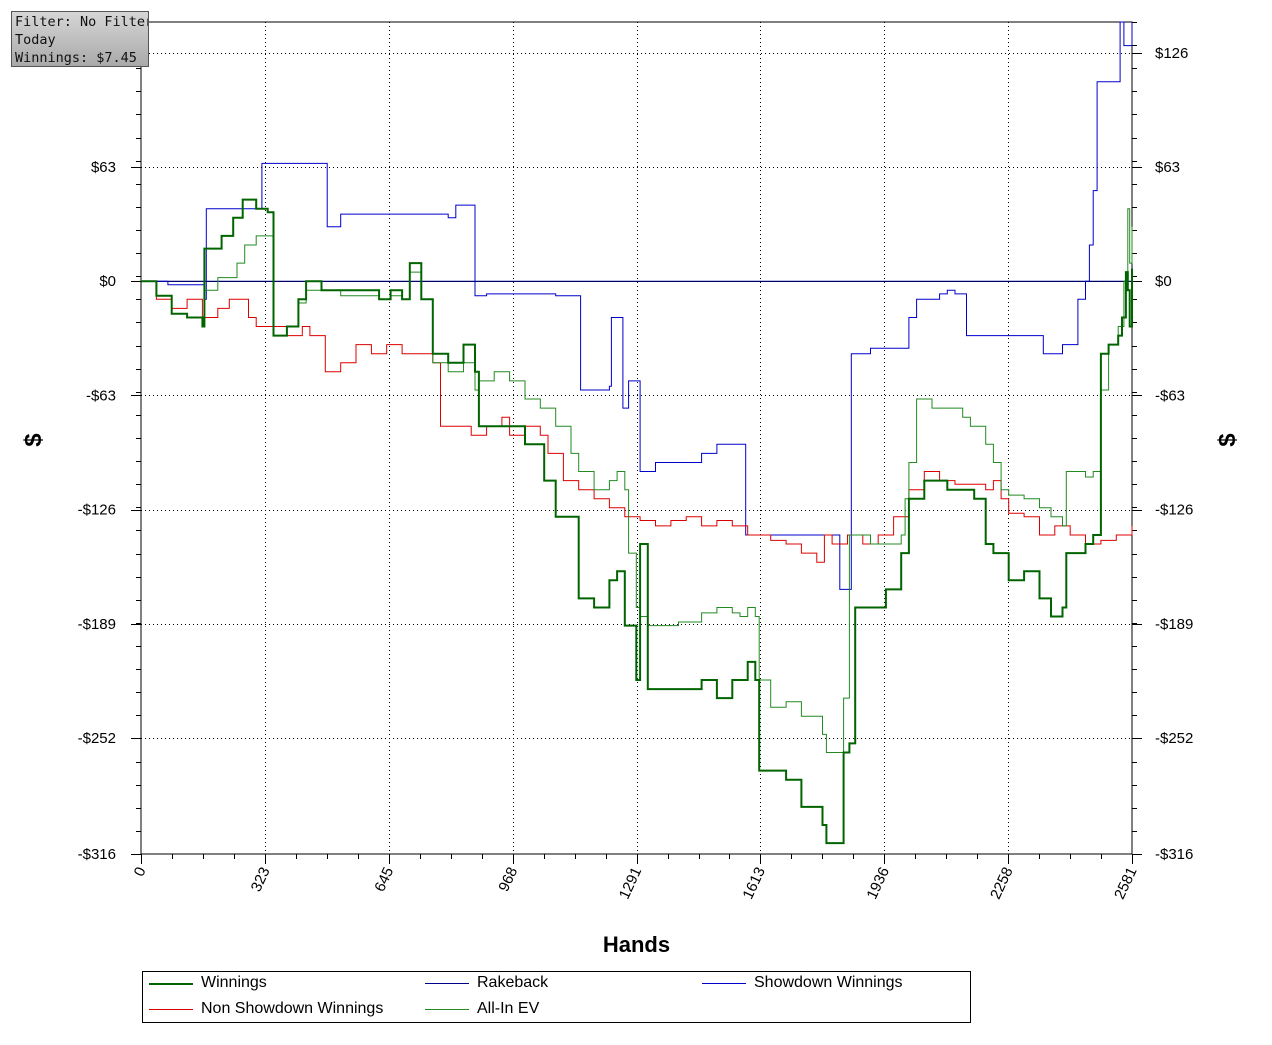 This screenshot has width=1272, height=1045. Describe the element at coordinates (1174, 738) in the screenshot. I see `y-tick-label-right: -$252` at that location.